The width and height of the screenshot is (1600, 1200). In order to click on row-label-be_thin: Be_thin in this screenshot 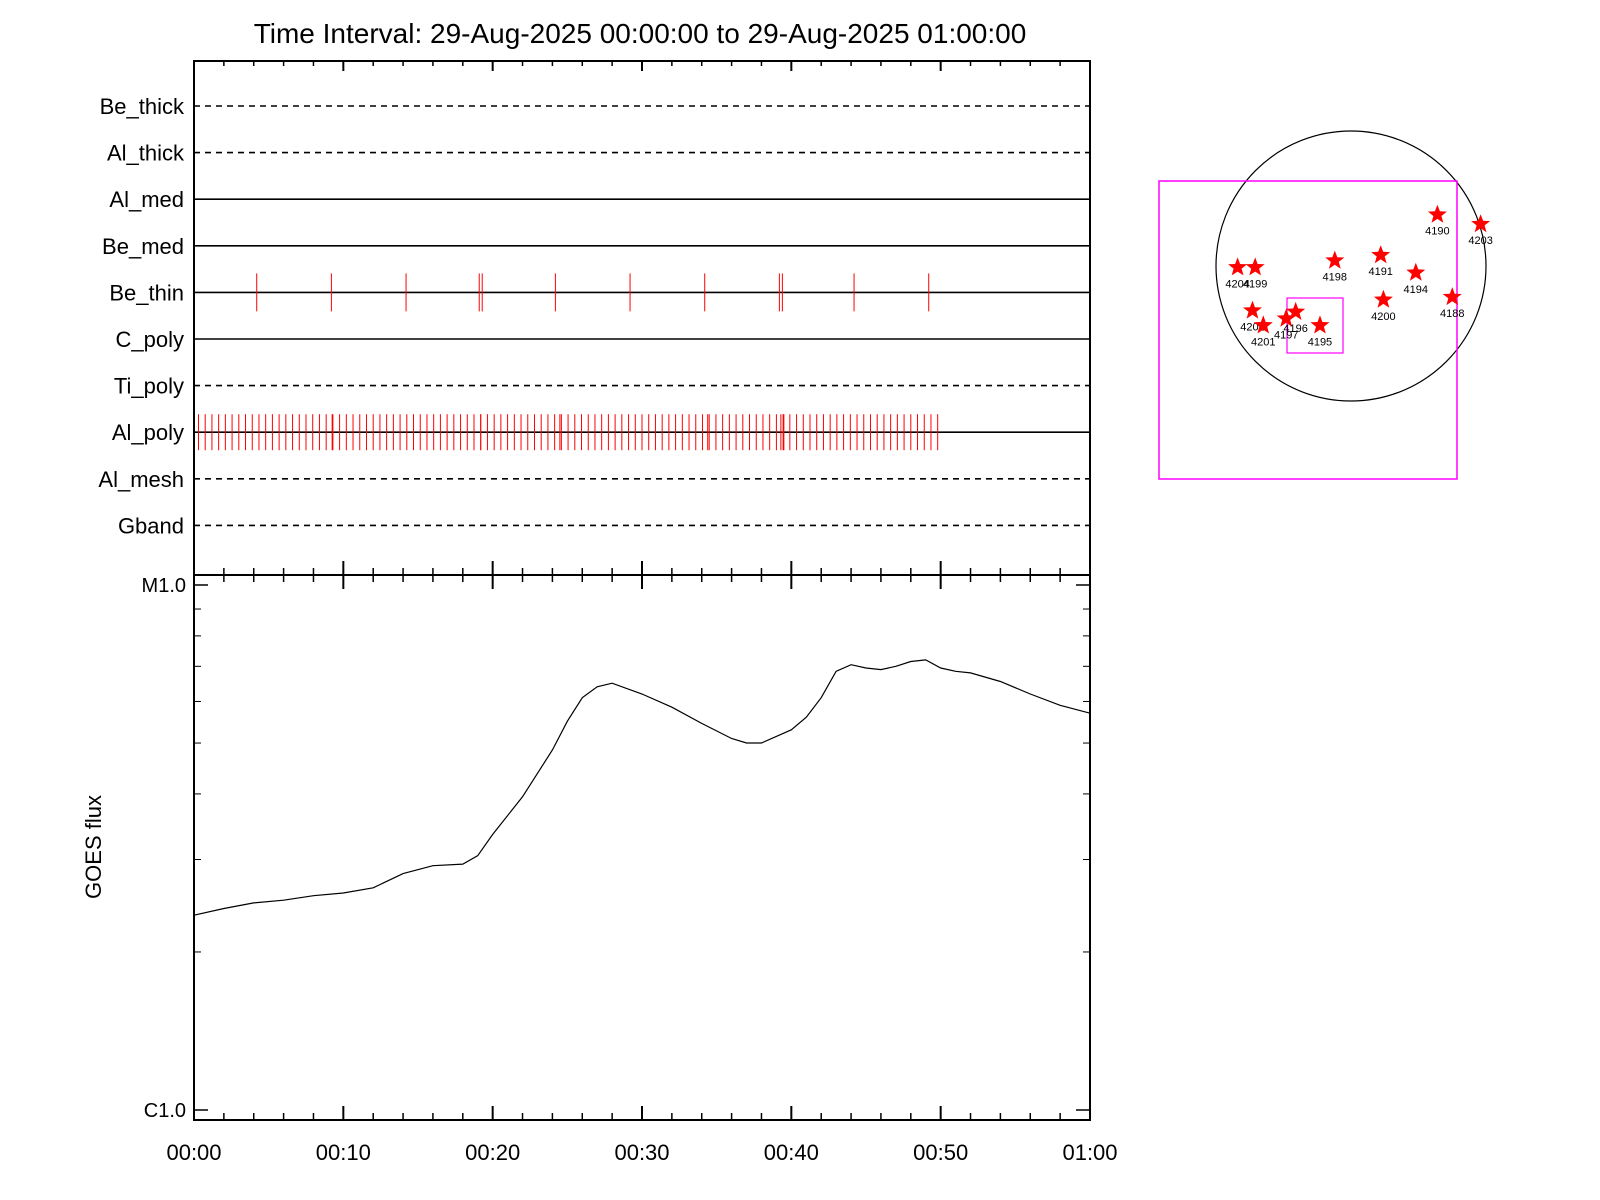, I will do `click(146, 292)`.